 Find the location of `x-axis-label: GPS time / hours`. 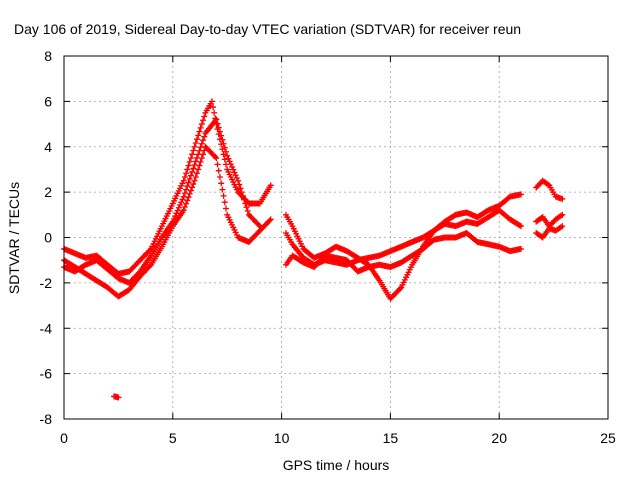

x-axis-label: GPS time / hours is located at coordinates (336, 465).